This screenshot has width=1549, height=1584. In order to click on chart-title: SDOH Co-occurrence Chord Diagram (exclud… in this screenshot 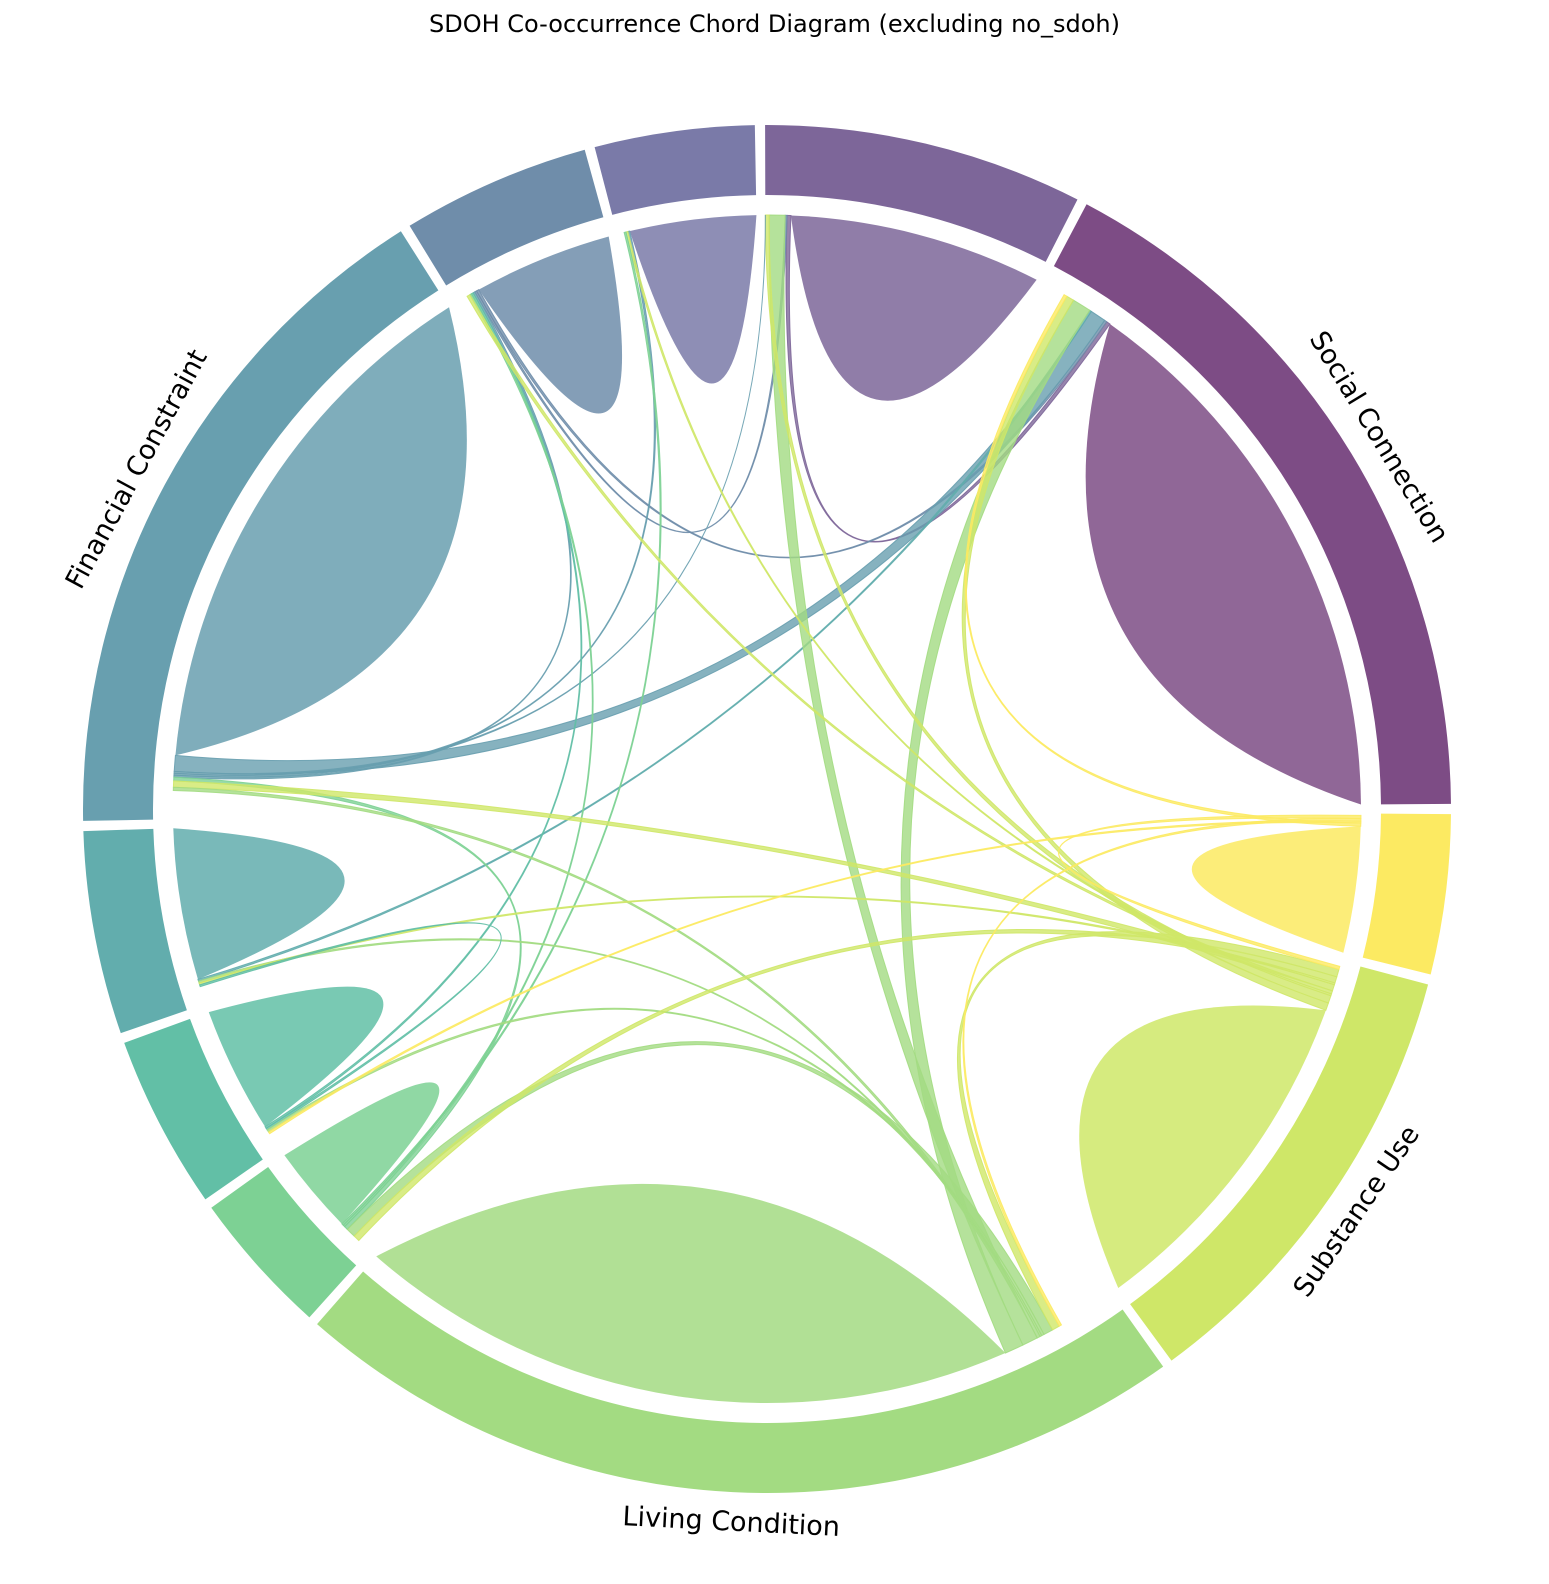, I will do `click(774, 24)`.